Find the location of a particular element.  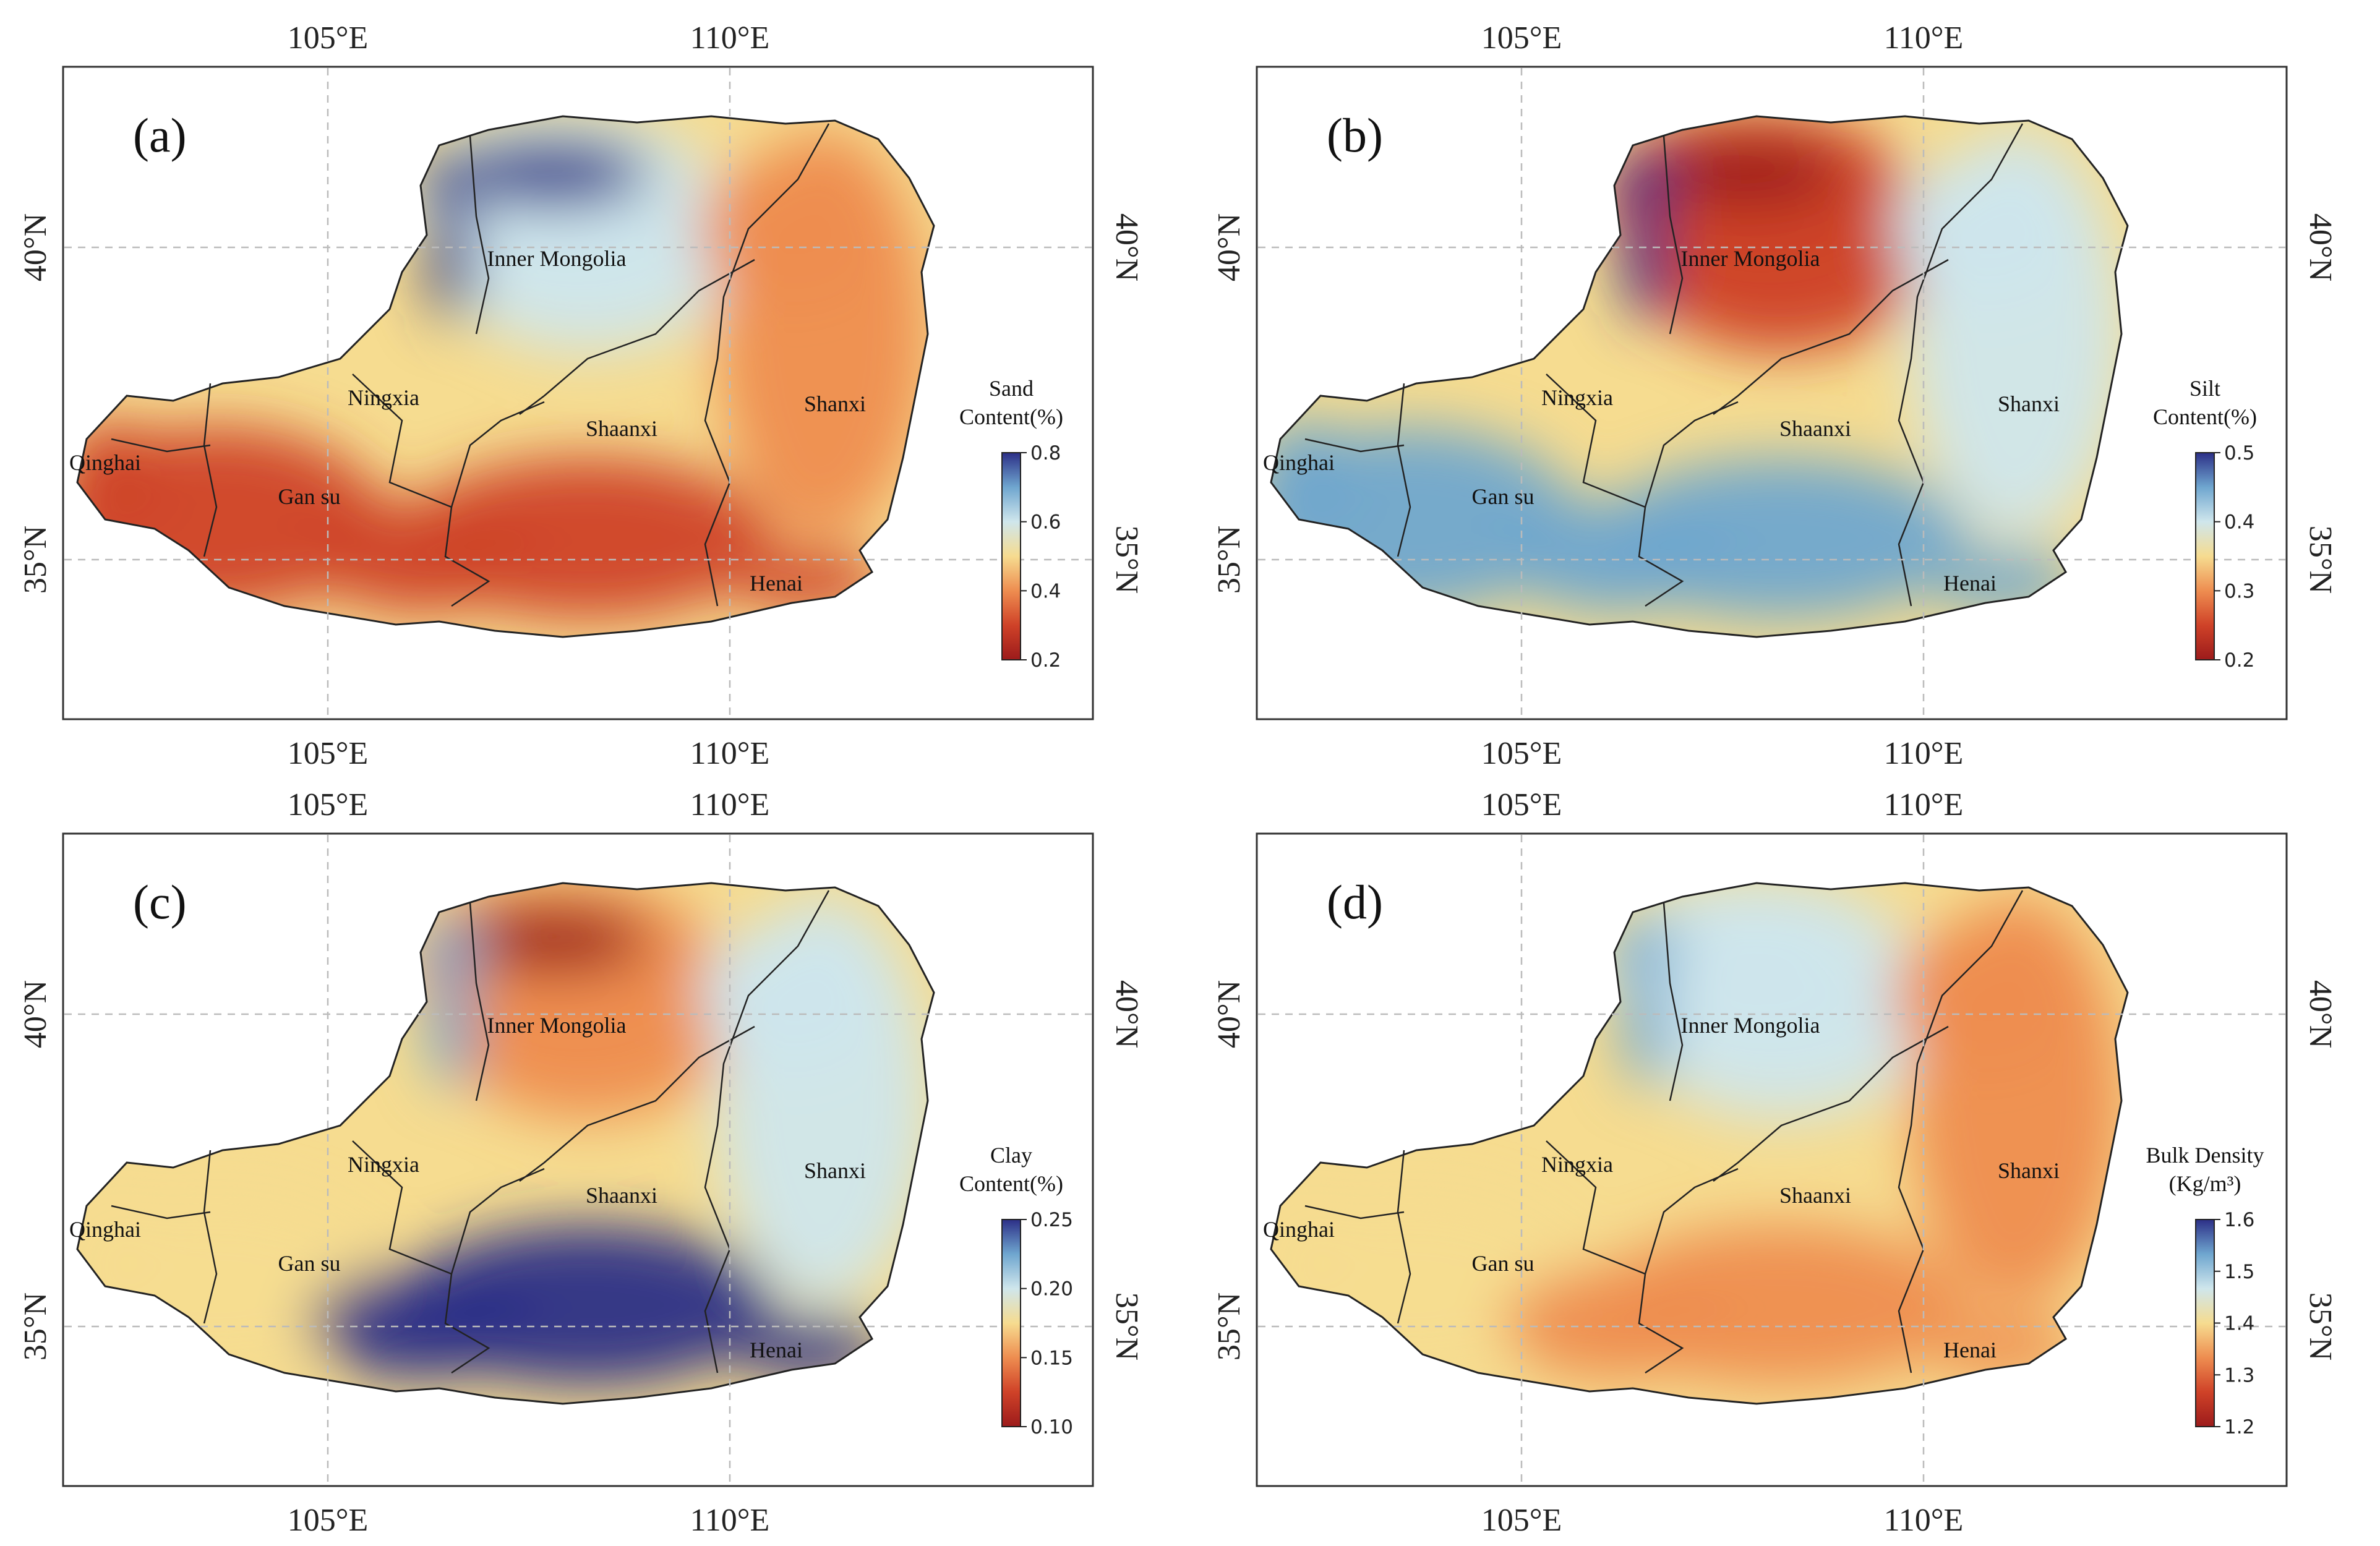

colorbar-title: (Kg/m³) is located at coordinates (2205, 1183).